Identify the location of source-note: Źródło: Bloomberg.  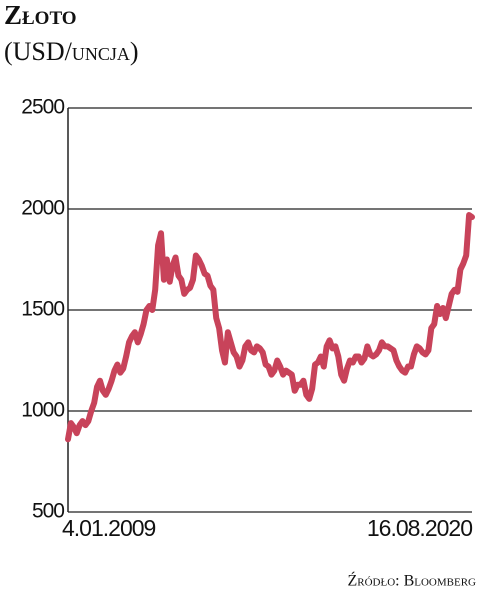
(411, 580).